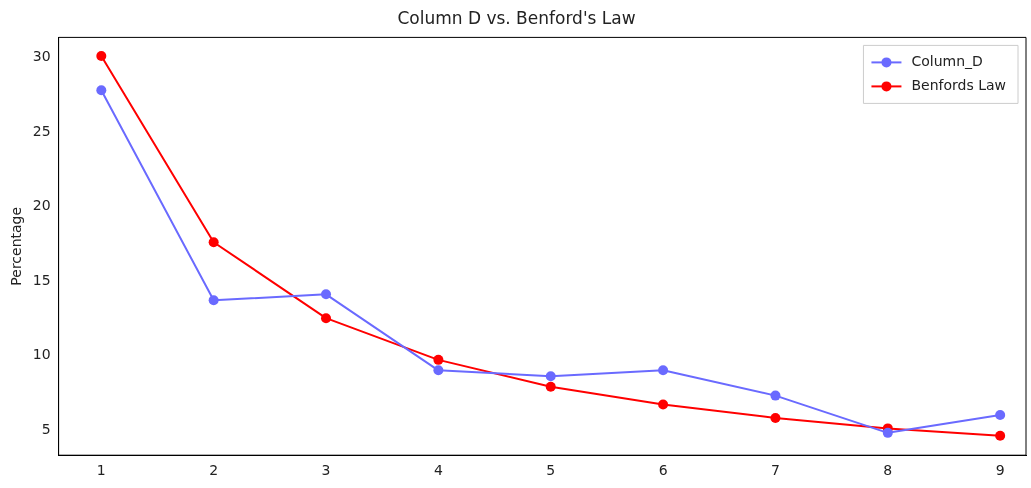 This screenshot has width=1031, height=488. What do you see at coordinates (516, 17) in the screenshot?
I see `chart-title: Column D vs. Benford's Law` at bounding box center [516, 17].